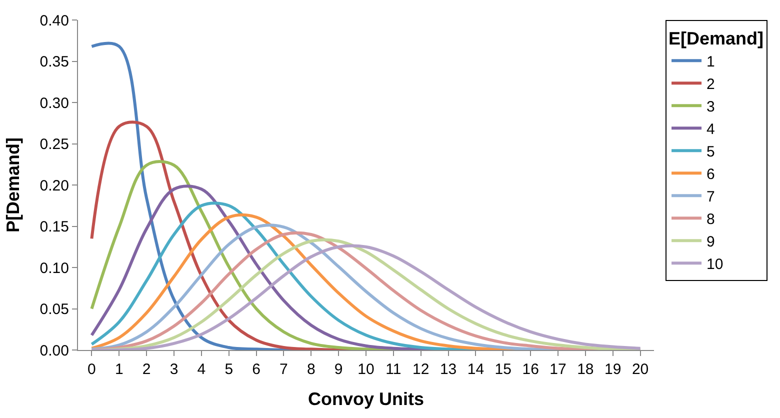  Describe the element at coordinates (640, 369) in the screenshot. I see `x-tick-label: 20` at that location.